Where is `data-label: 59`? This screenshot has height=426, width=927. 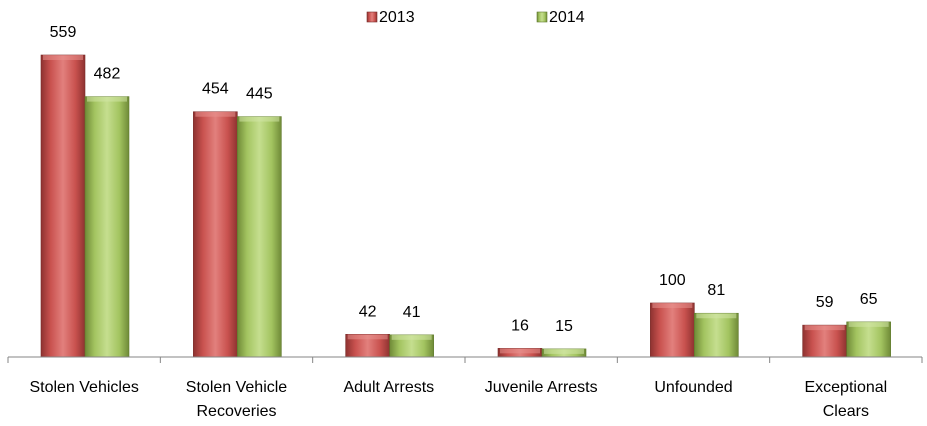 data-label: 59 is located at coordinates (825, 302).